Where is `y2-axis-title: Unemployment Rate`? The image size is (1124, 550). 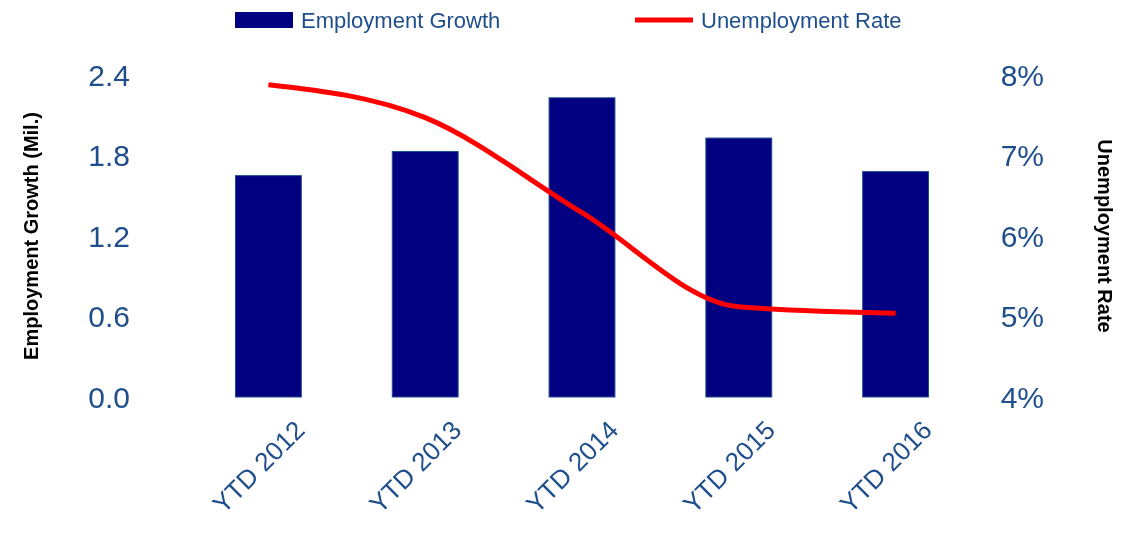 y2-axis-title: Unemployment Rate is located at coordinates (1105, 236).